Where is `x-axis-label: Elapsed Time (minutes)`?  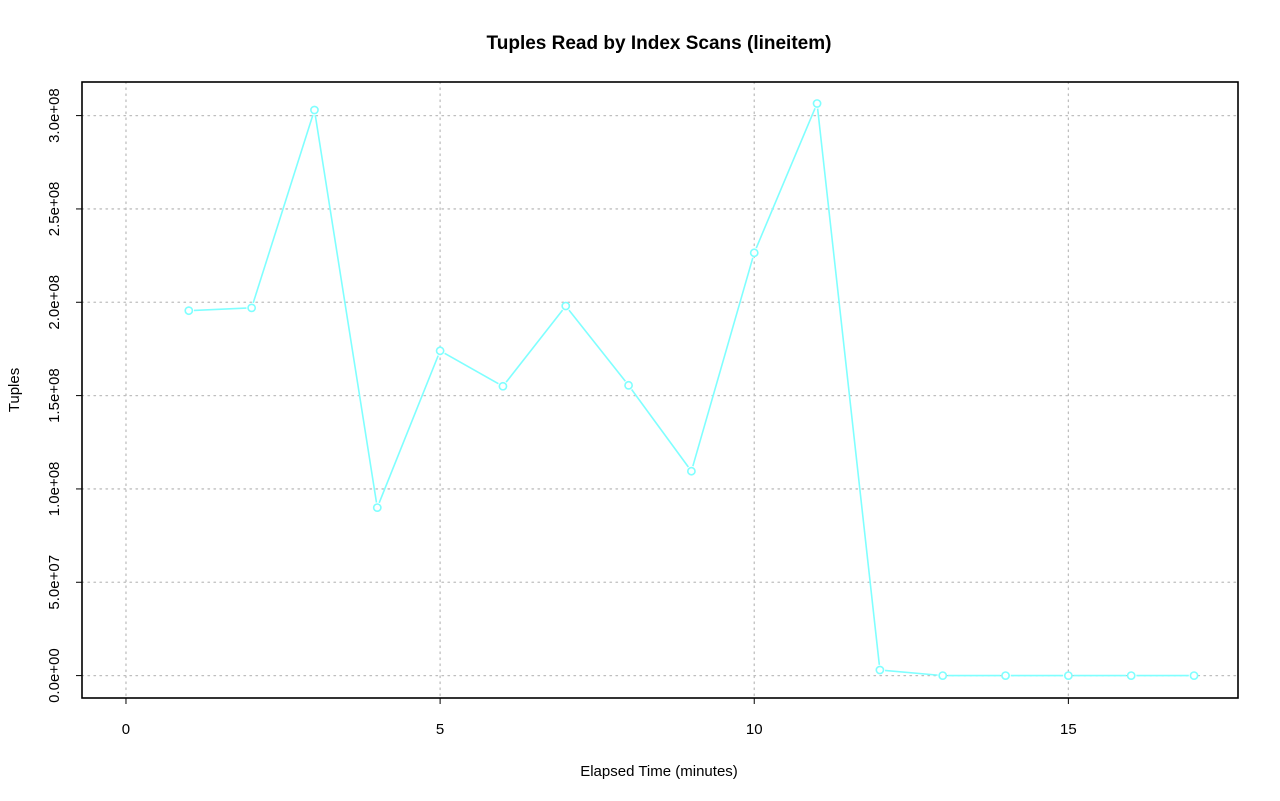 x-axis-label: Elapsed Time (minutes) is located at coordinates (659, 771).